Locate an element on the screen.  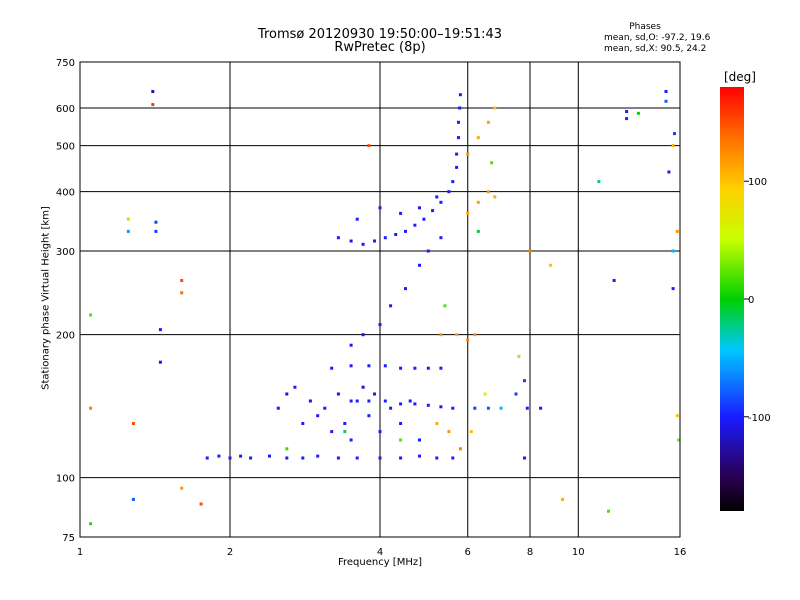
colorbar-tick-label: 100 is located at coordinates (757, 182).